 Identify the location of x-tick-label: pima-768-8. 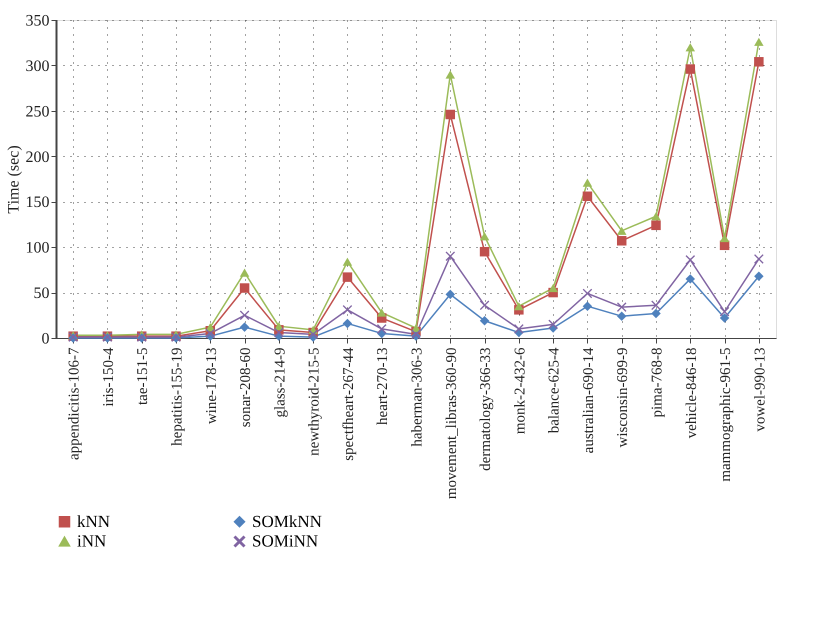
(658, 383).